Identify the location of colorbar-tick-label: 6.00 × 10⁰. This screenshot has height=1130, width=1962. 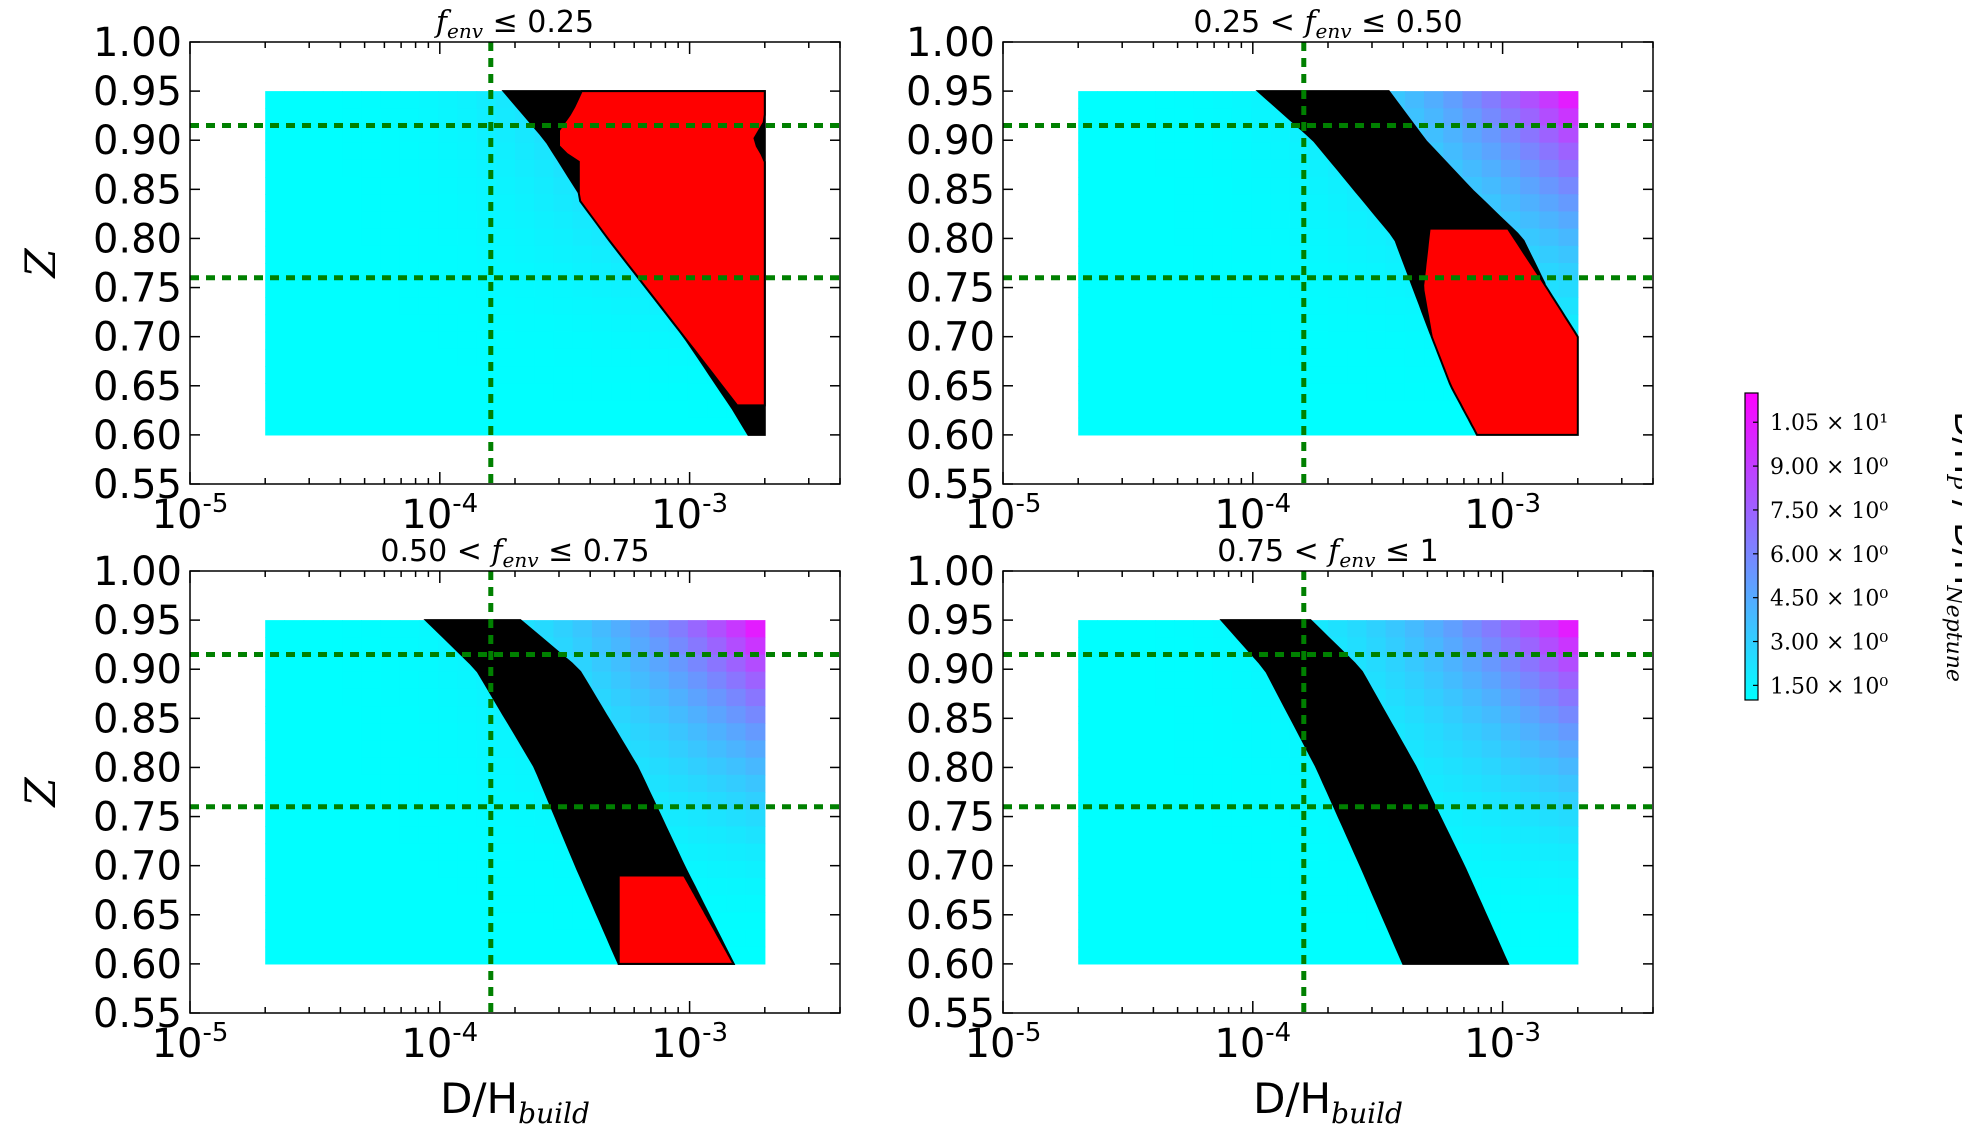
(1829, 555).